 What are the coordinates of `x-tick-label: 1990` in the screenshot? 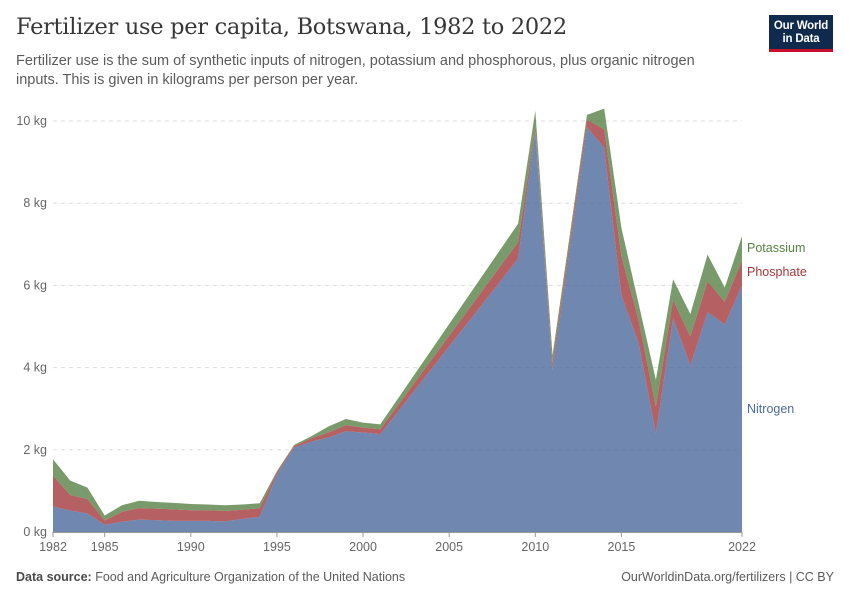 It's located at (191, 547).